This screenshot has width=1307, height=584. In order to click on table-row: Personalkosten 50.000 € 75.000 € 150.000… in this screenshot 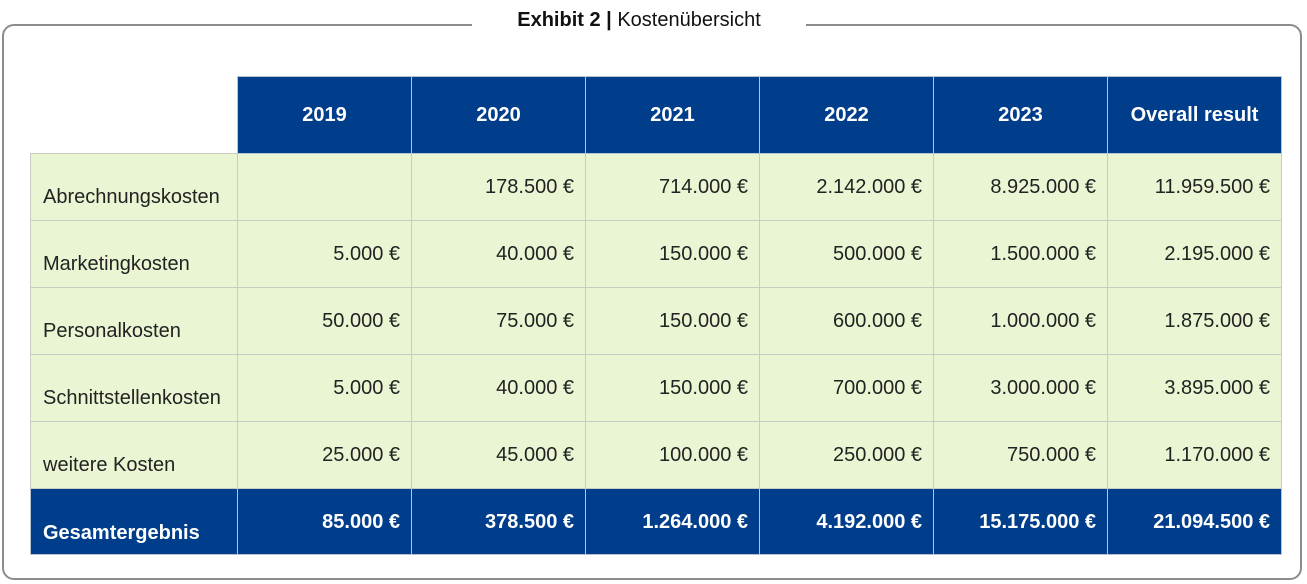, I will do `click(656, 321)`.